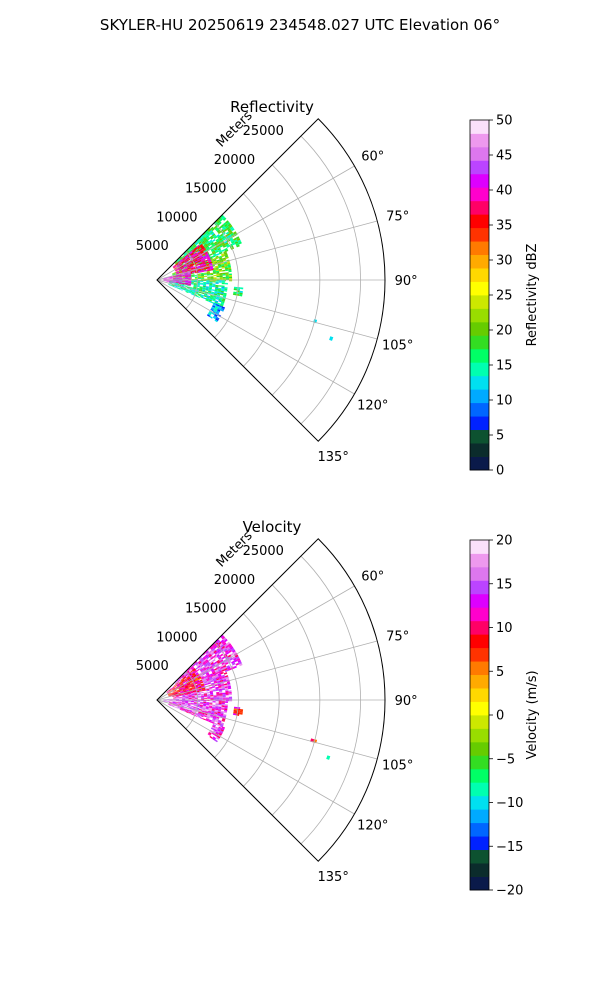 Image resolution: width=600 pixels, height=1000 pixels. I want to click on azimuth-gridline, so click(267, 670).